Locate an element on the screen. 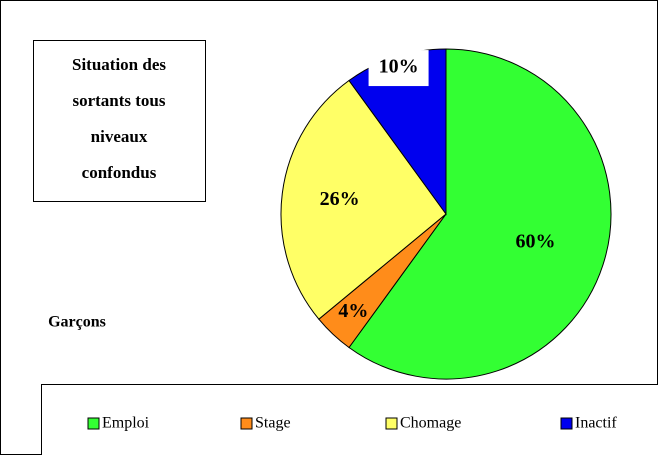 This screenshot has width=658, height=455. legend-label: Chomage is located at coordinates (430, 423).